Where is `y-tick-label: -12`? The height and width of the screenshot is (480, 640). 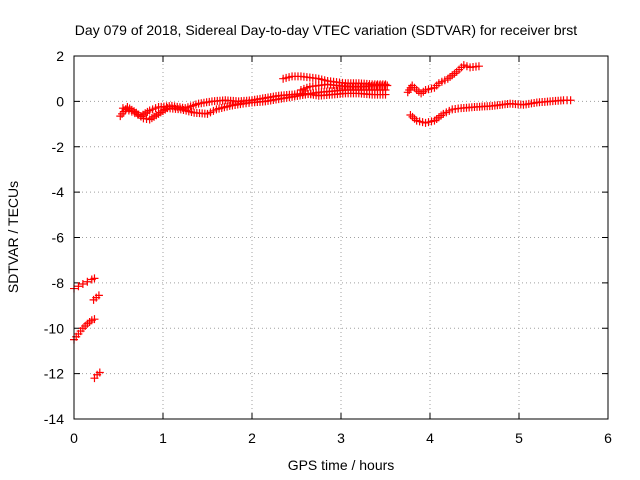 y-tick-label: -12 is located at coordinates (54, 374).